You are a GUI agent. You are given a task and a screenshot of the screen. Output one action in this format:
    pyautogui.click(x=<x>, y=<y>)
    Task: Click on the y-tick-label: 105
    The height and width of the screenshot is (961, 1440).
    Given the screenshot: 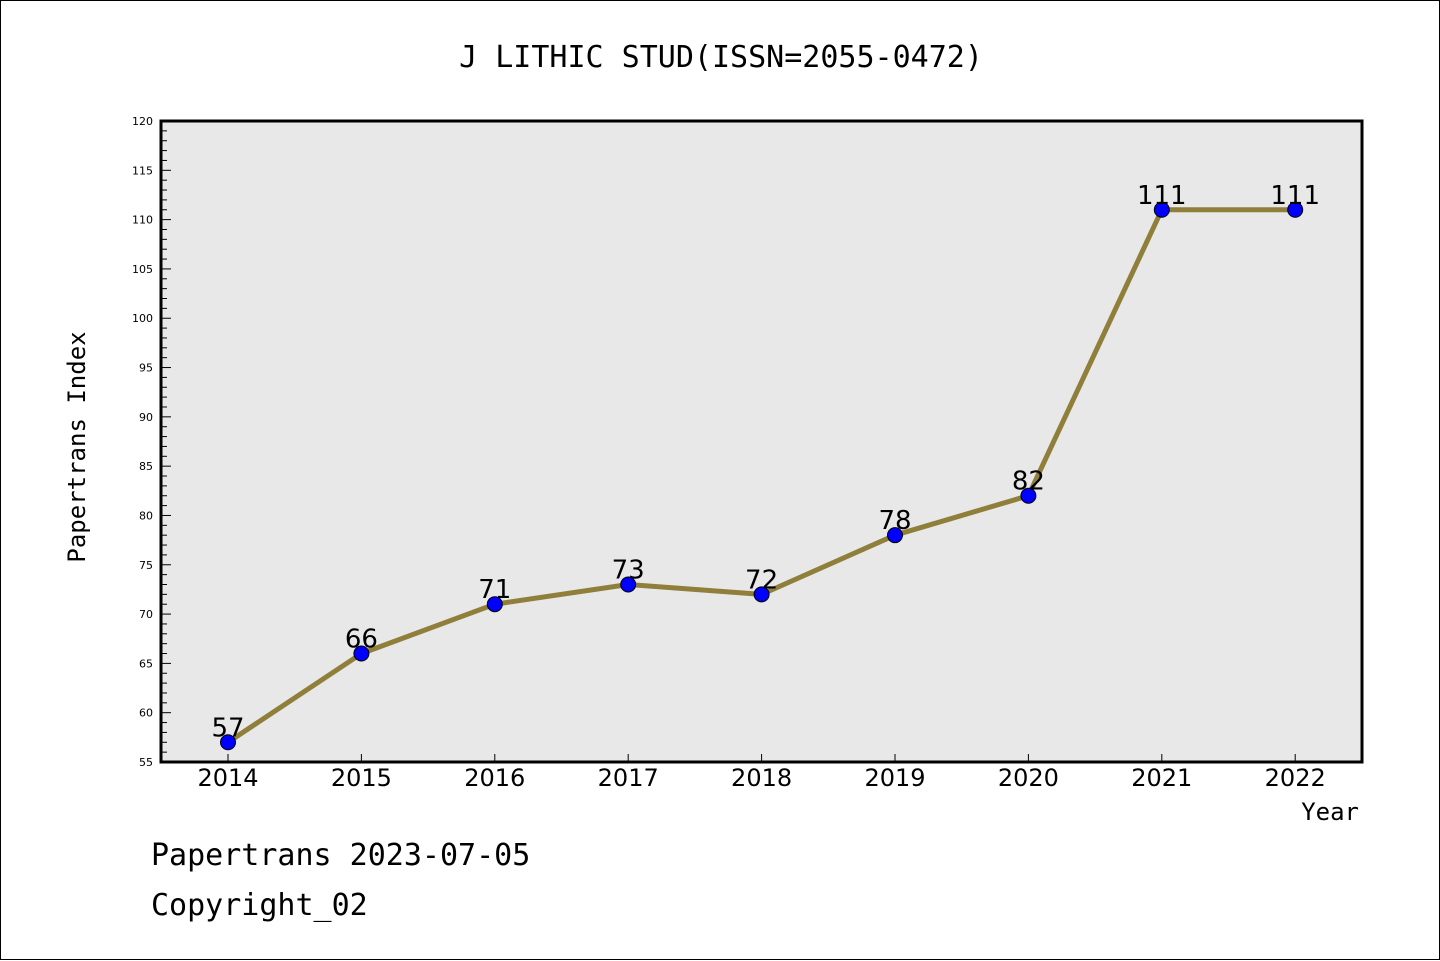 What is the action you would take?
    pyautogui.click(x=142, y=269)
    